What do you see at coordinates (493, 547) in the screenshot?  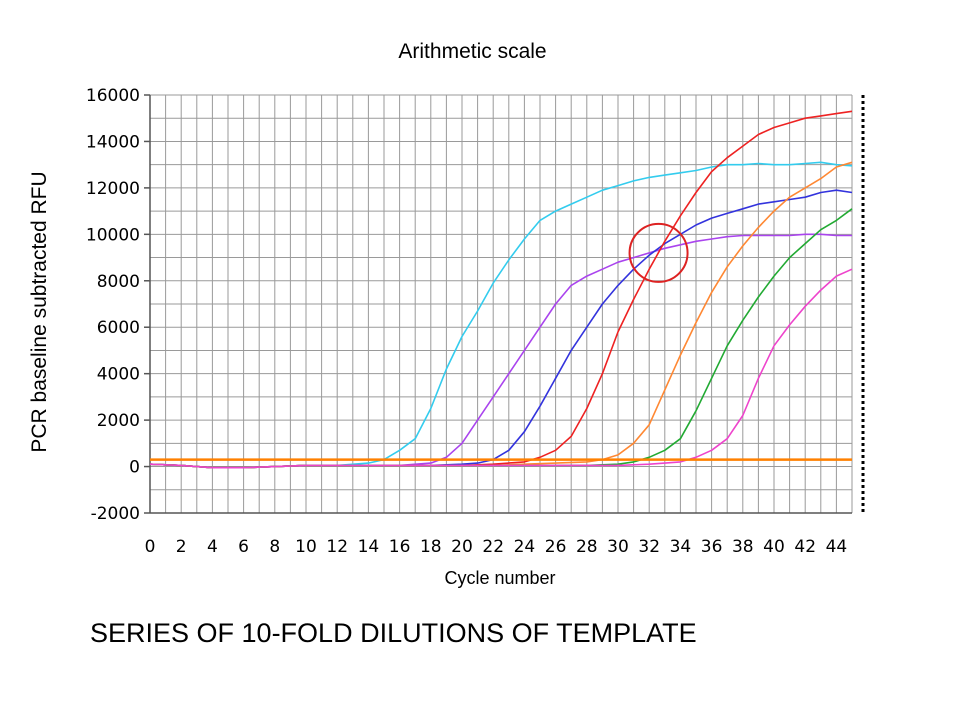 I see `x-tick-label: 22` at bounding box center [493, 547].